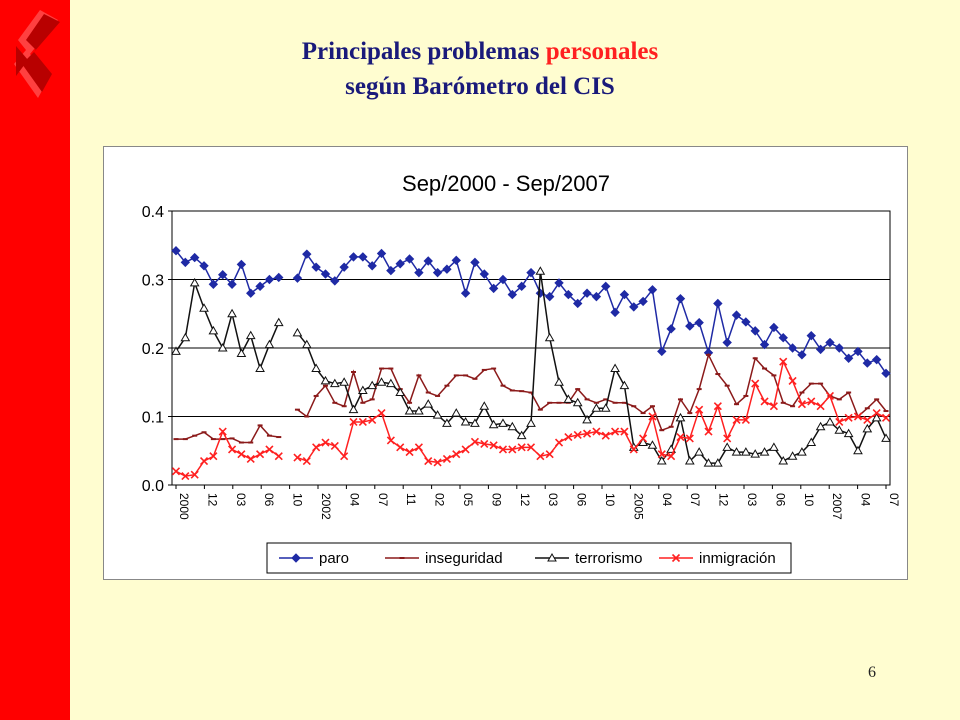 This screenshot has width=960, height=720. I want to click on x-tick-label: 03, so click(241, 500).